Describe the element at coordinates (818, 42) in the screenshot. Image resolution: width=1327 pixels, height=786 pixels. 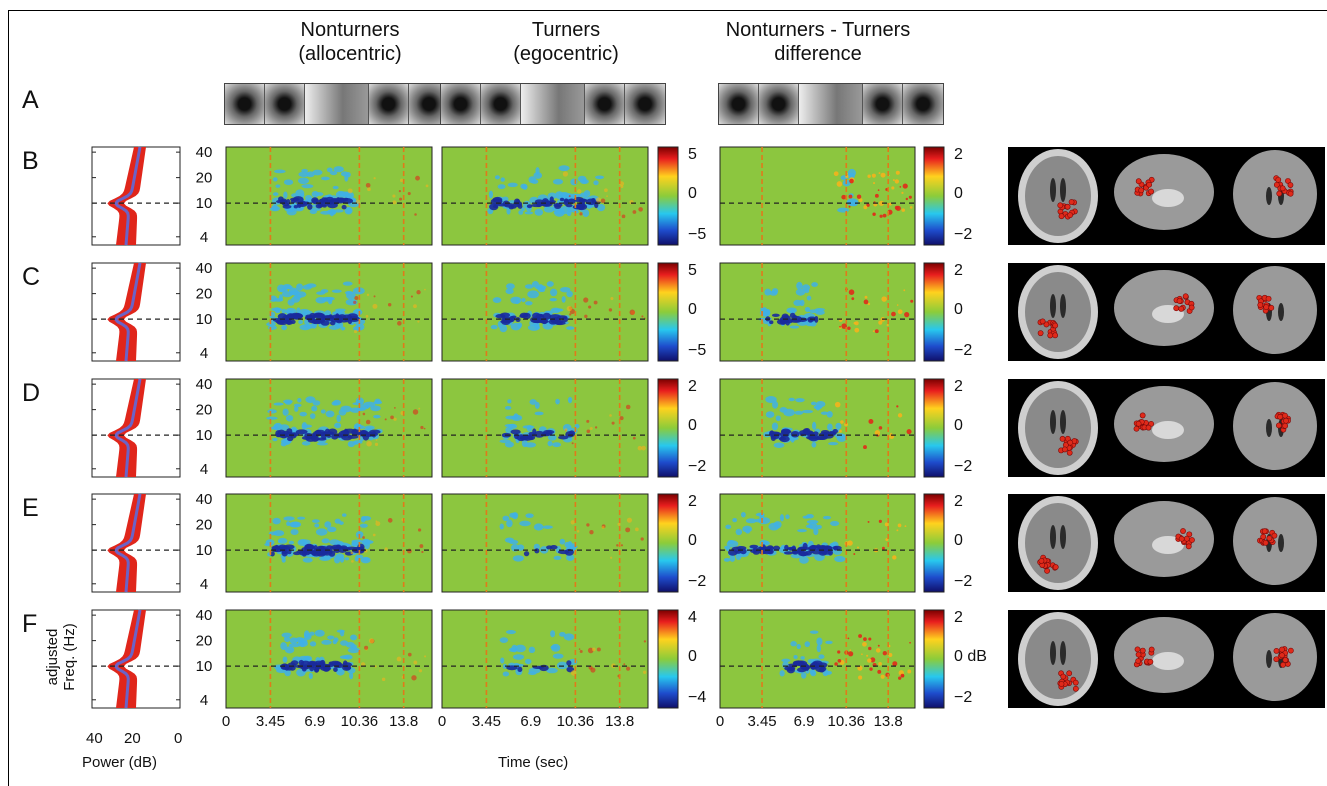
I see `column-header-difference: Nonturners - Turners difference` at that location.